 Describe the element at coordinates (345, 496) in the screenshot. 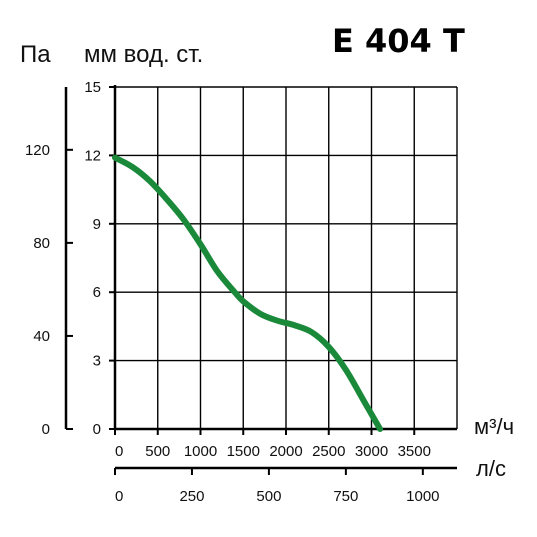

I see `x2-tick-label: 750` at that location.